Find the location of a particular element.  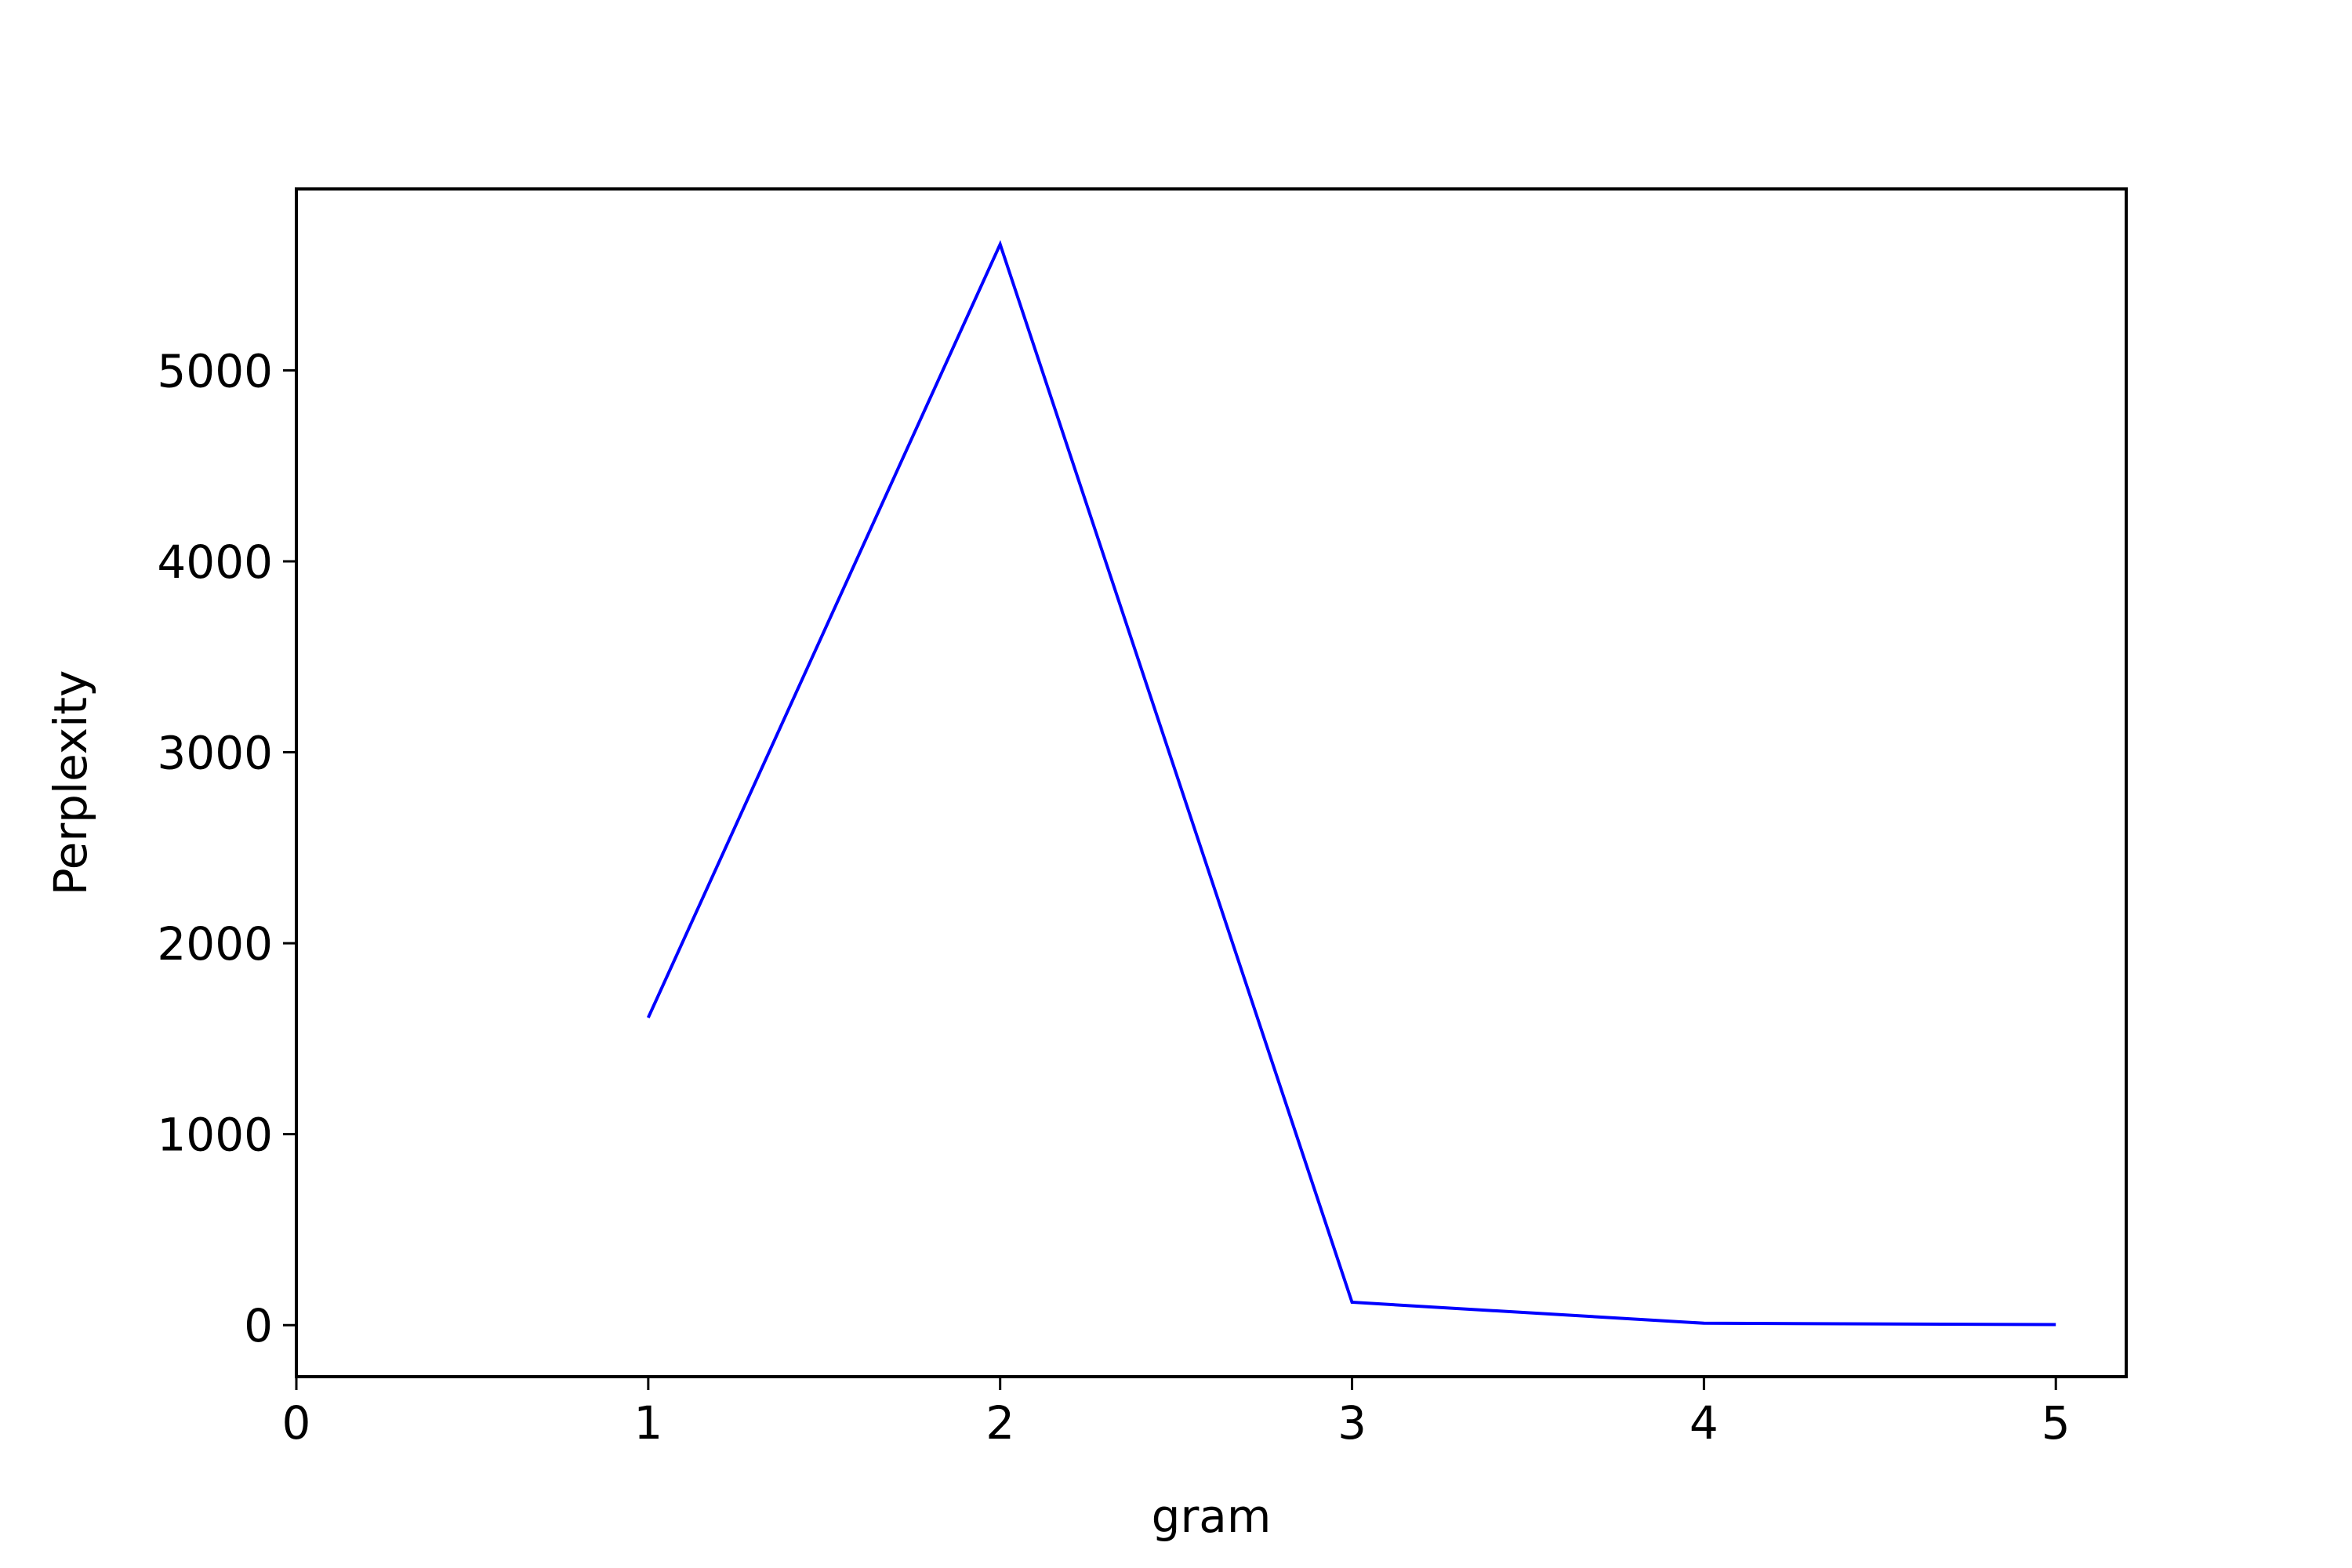

y-tick-label: 5000 is located at coordinates (215, 370).